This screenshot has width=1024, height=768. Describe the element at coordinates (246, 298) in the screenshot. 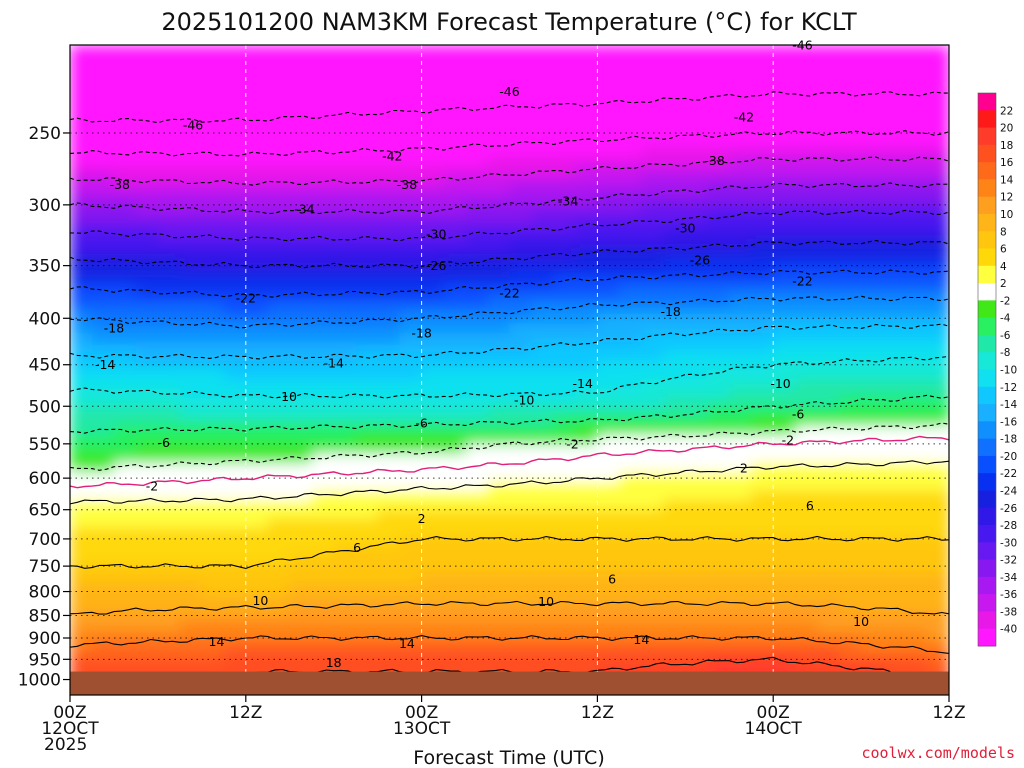

I see `contour-label-text: -22` at that location.